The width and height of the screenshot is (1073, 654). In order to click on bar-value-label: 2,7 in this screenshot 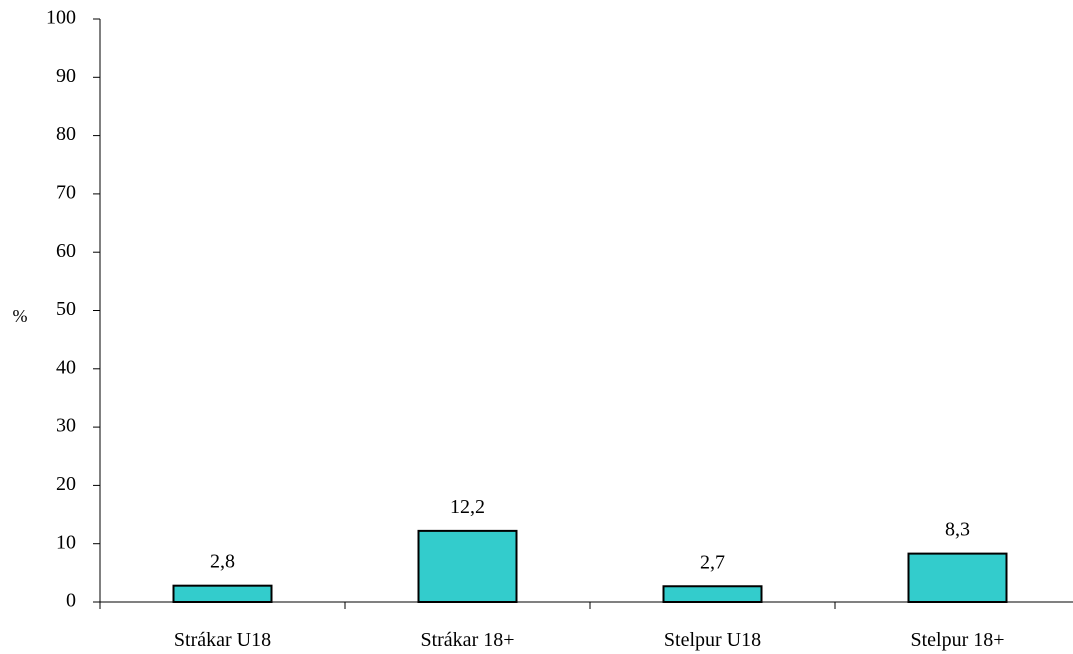, I will do `click(712, 562)`.